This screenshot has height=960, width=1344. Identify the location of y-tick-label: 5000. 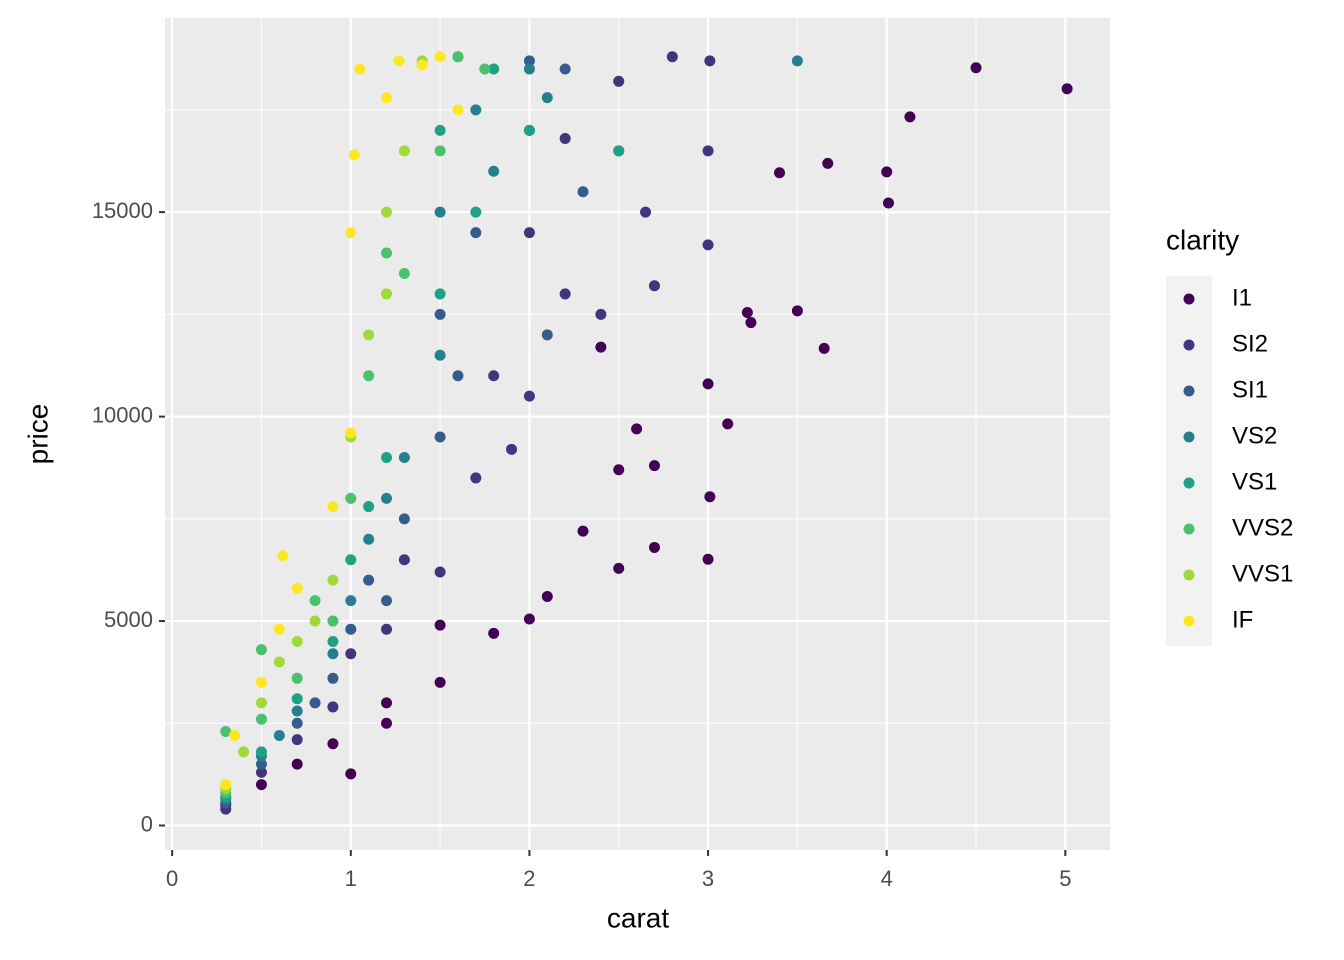
(128, 619).